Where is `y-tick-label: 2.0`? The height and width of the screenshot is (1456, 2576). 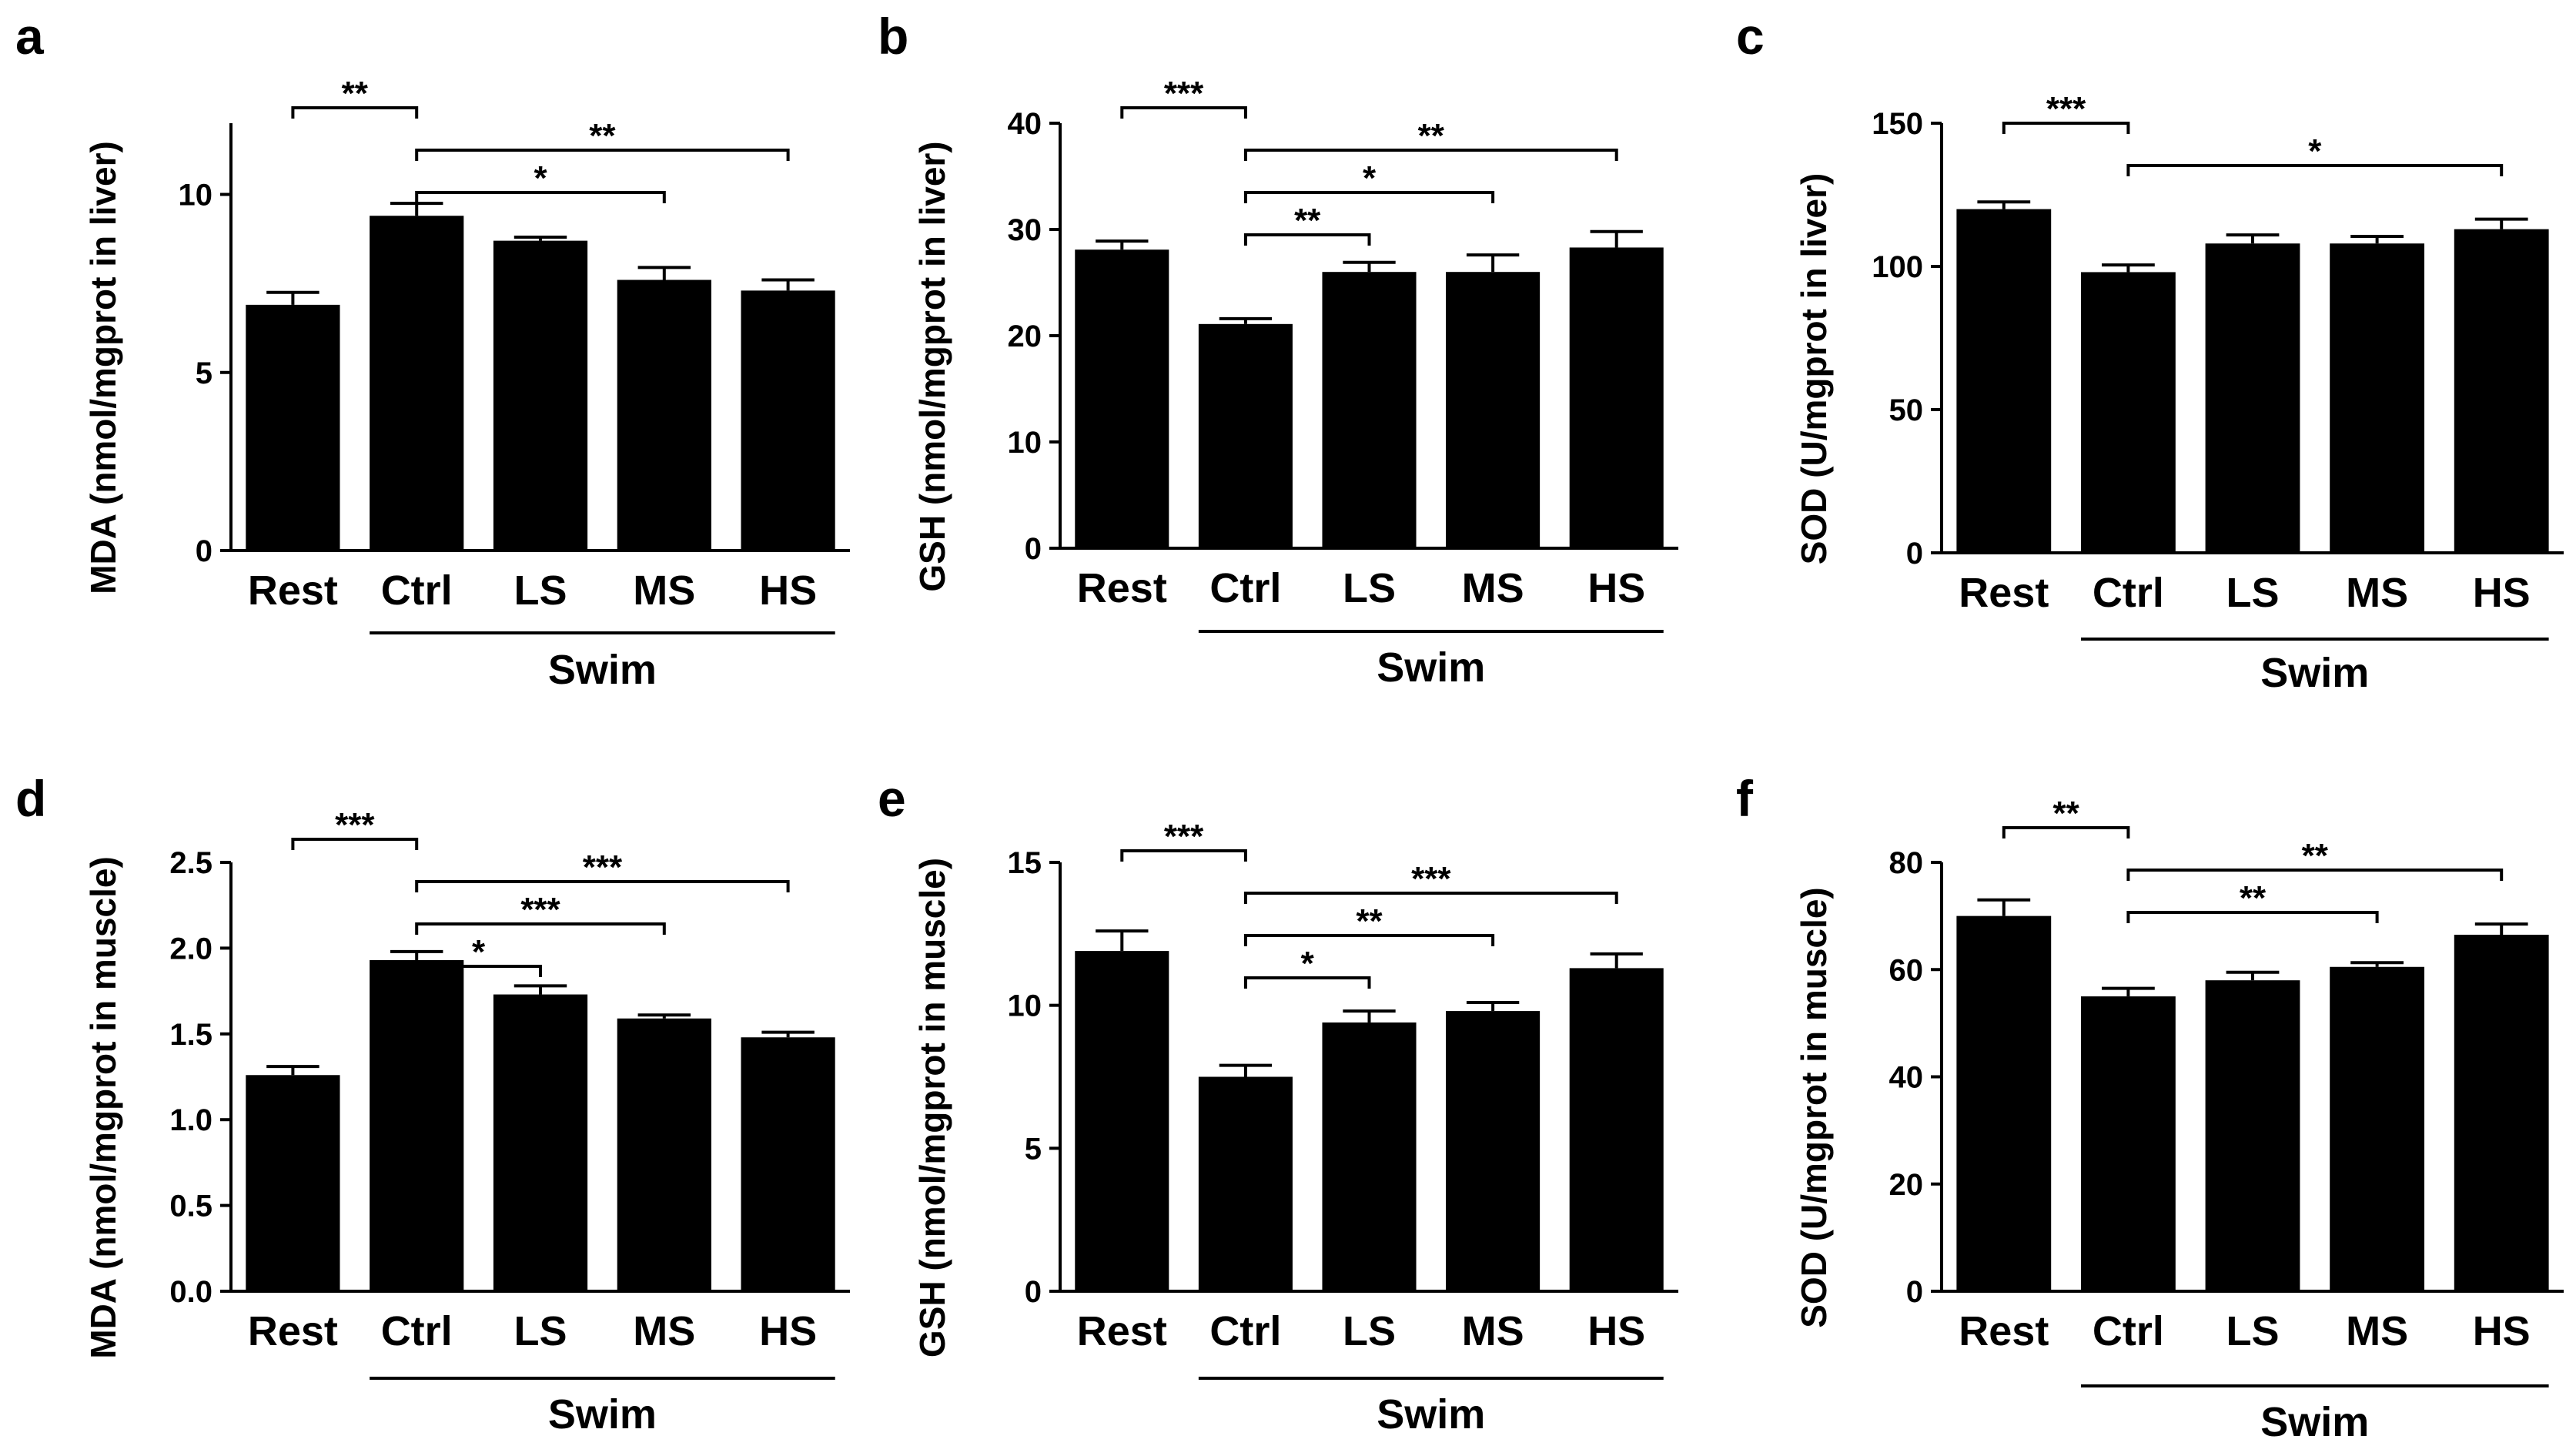
y-tick-label: 2.0 is located at coordinates (191, 949).